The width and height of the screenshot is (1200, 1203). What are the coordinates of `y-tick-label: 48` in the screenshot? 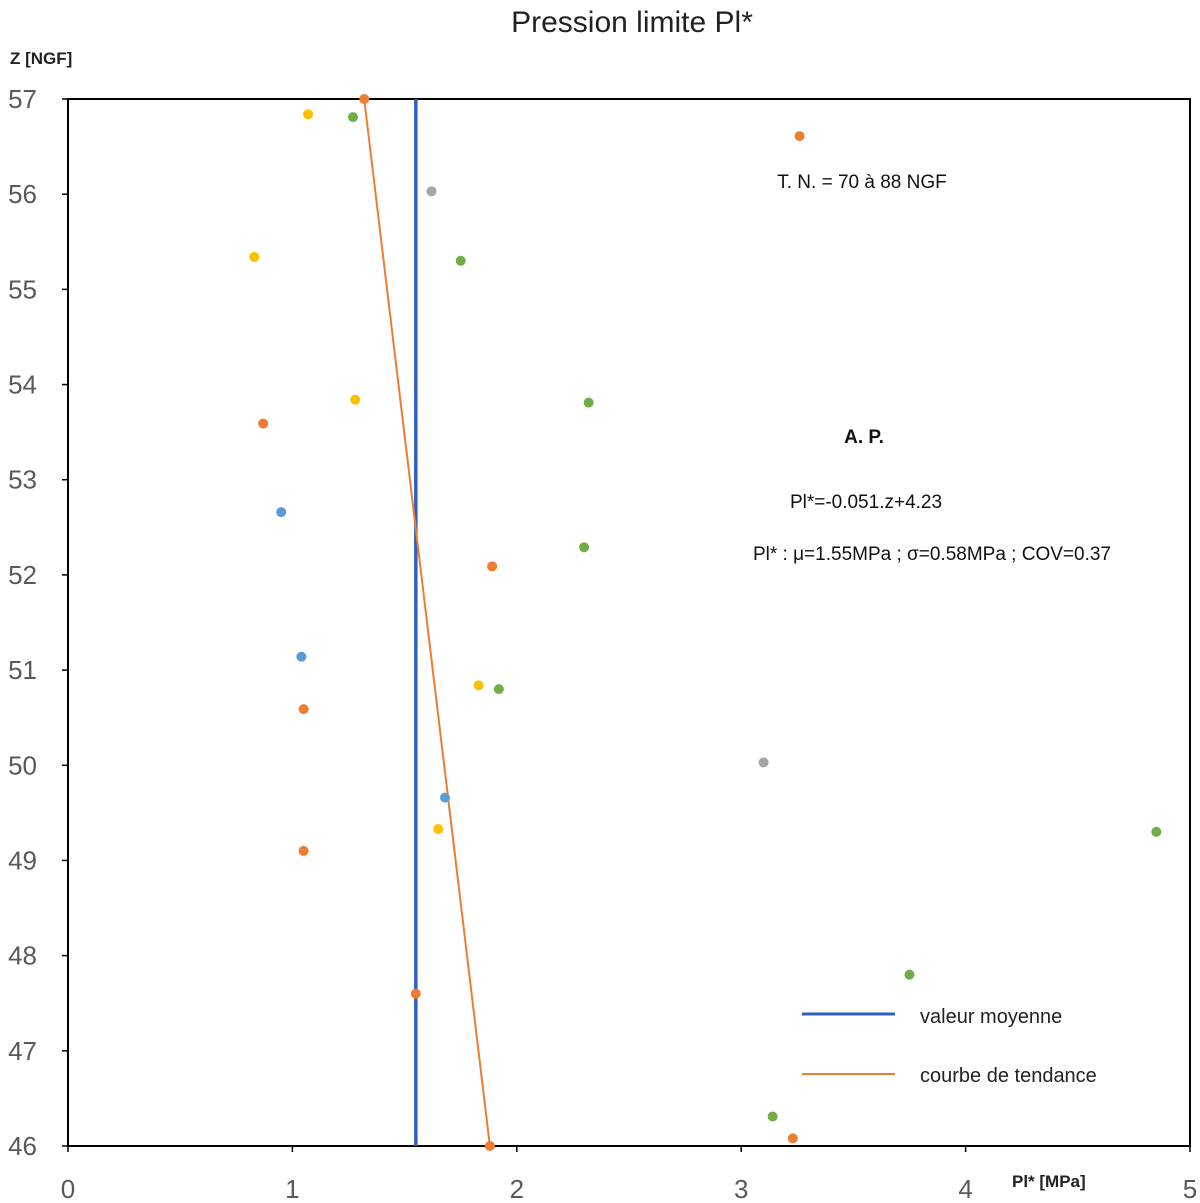 It's located at (22, 956).